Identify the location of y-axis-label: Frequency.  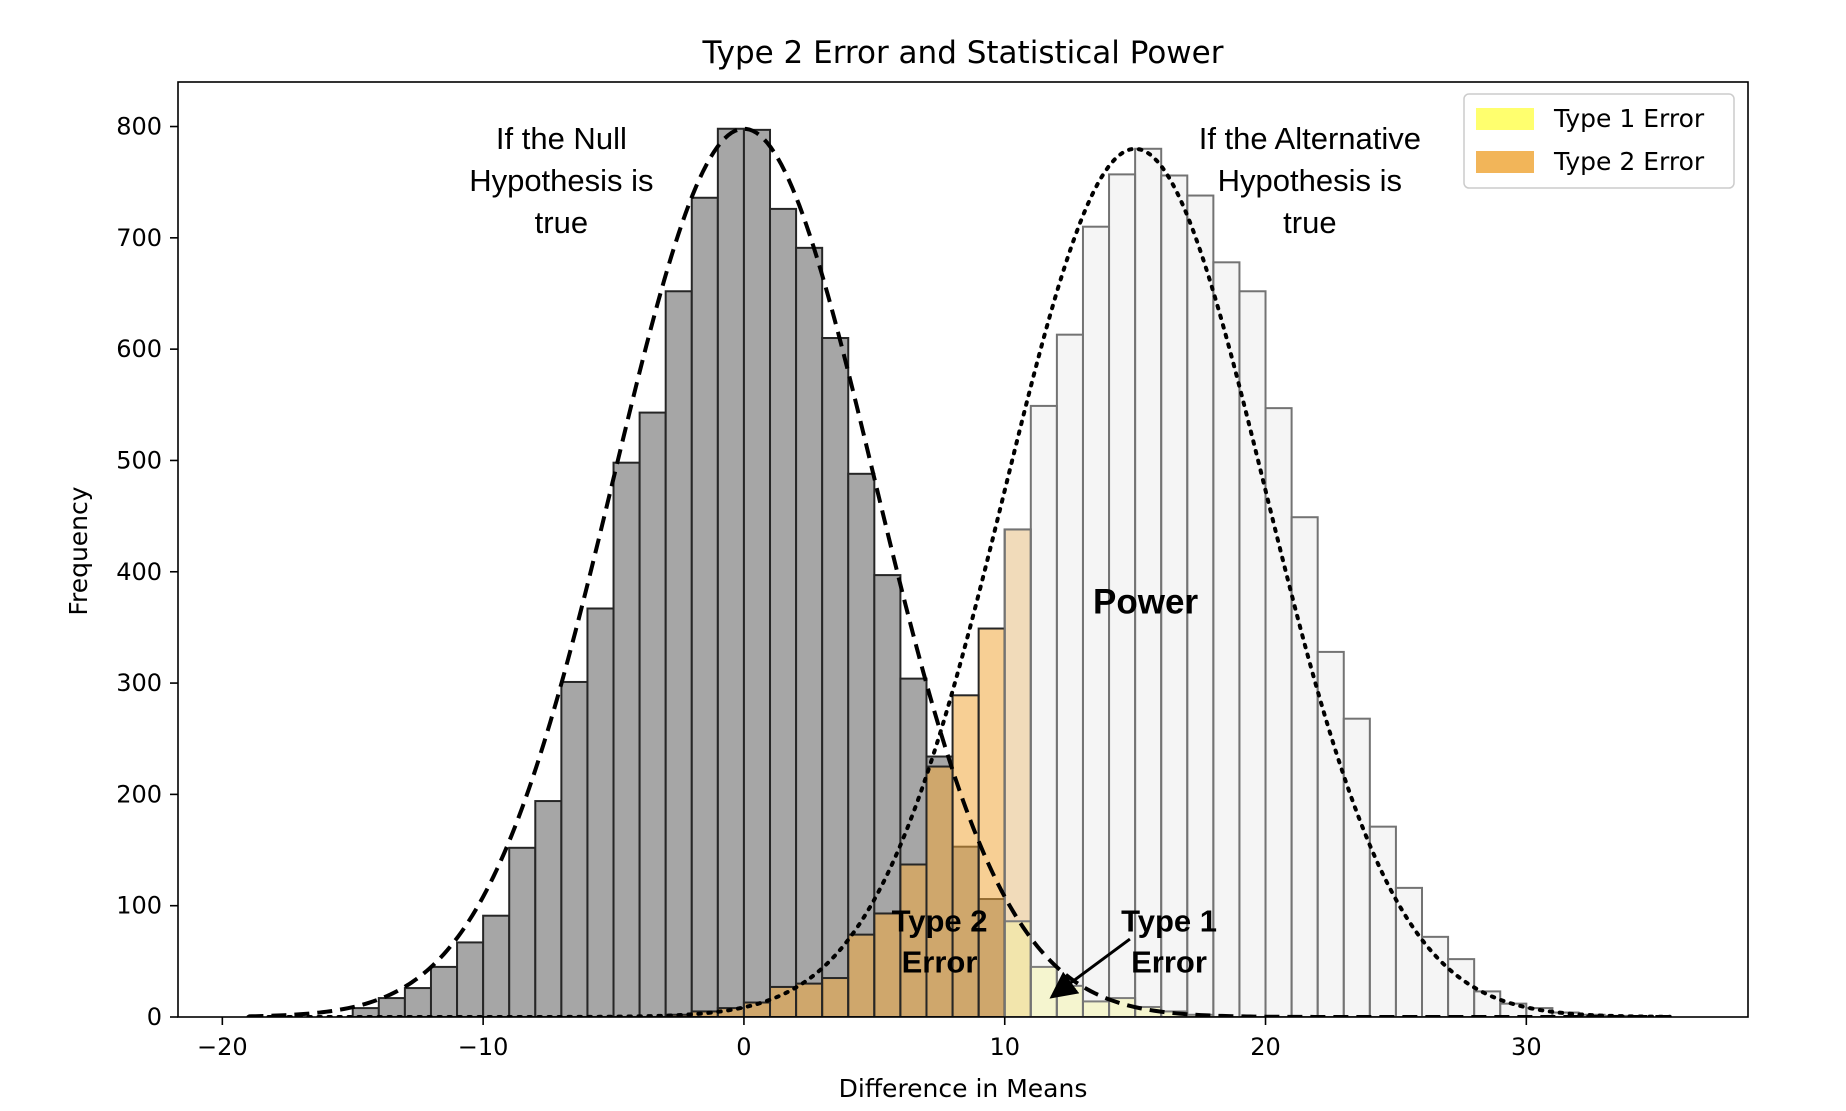
(78, 550).